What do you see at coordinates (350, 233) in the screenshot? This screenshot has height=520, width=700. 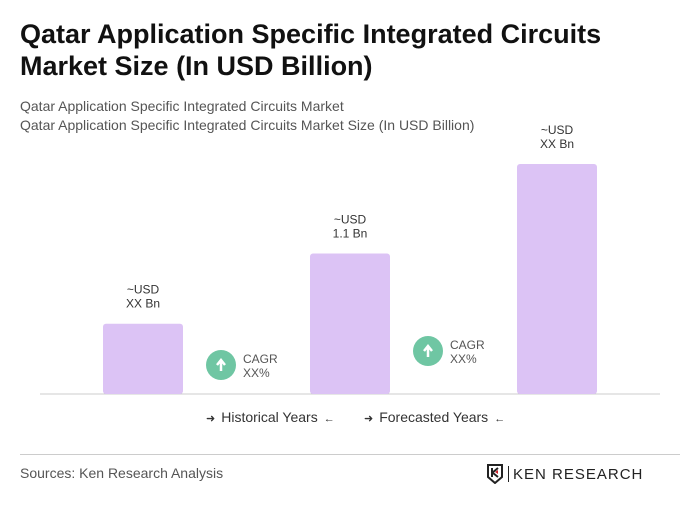 I see `data-label: 1.1 Bn` at bounding box center [350, 233].